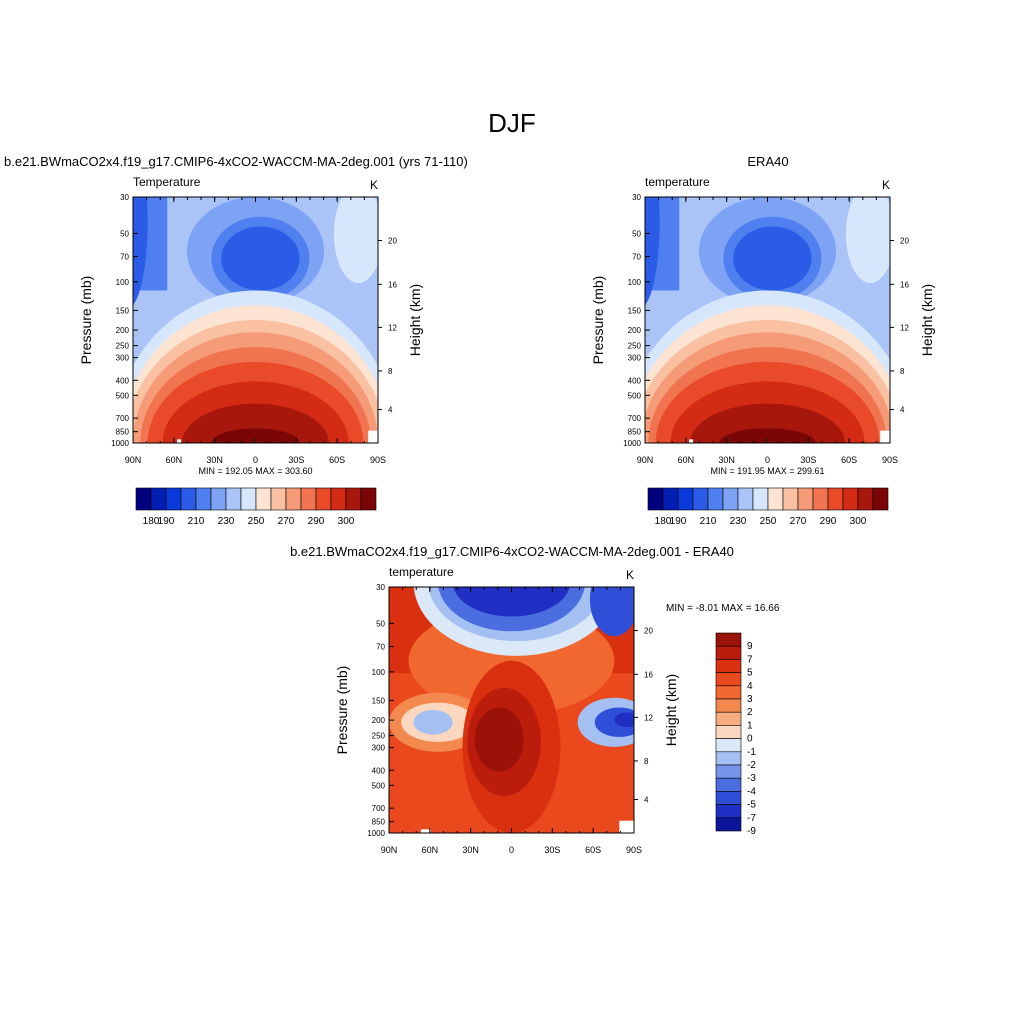 The width and height of the screenshot is (1024, 1024). Describe the element at coordinates (738, 521) in the screenshot. I see `colorbar-label: 230` at that location.